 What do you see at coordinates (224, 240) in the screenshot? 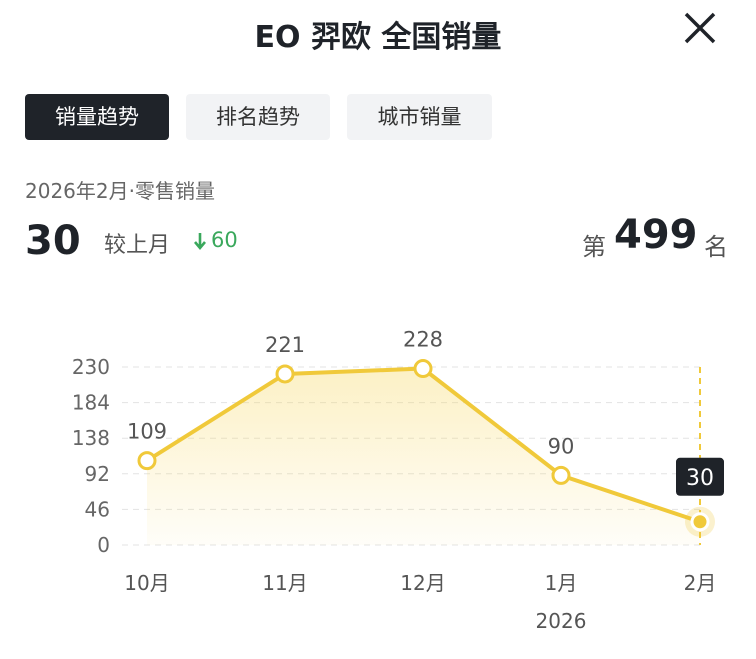
I see `change-value: 60` at bounding box center [224, 240].